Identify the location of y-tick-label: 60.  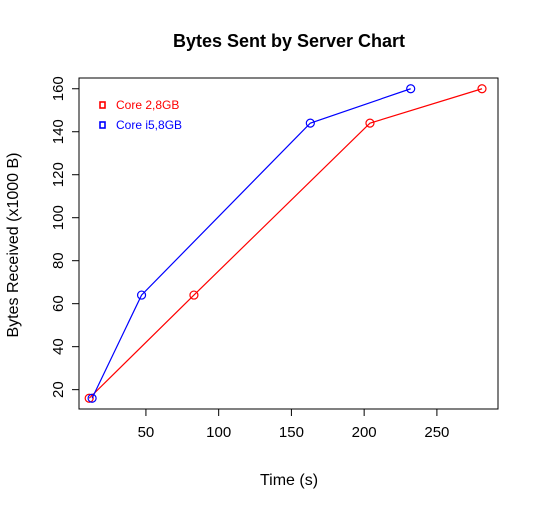
(58, 303).